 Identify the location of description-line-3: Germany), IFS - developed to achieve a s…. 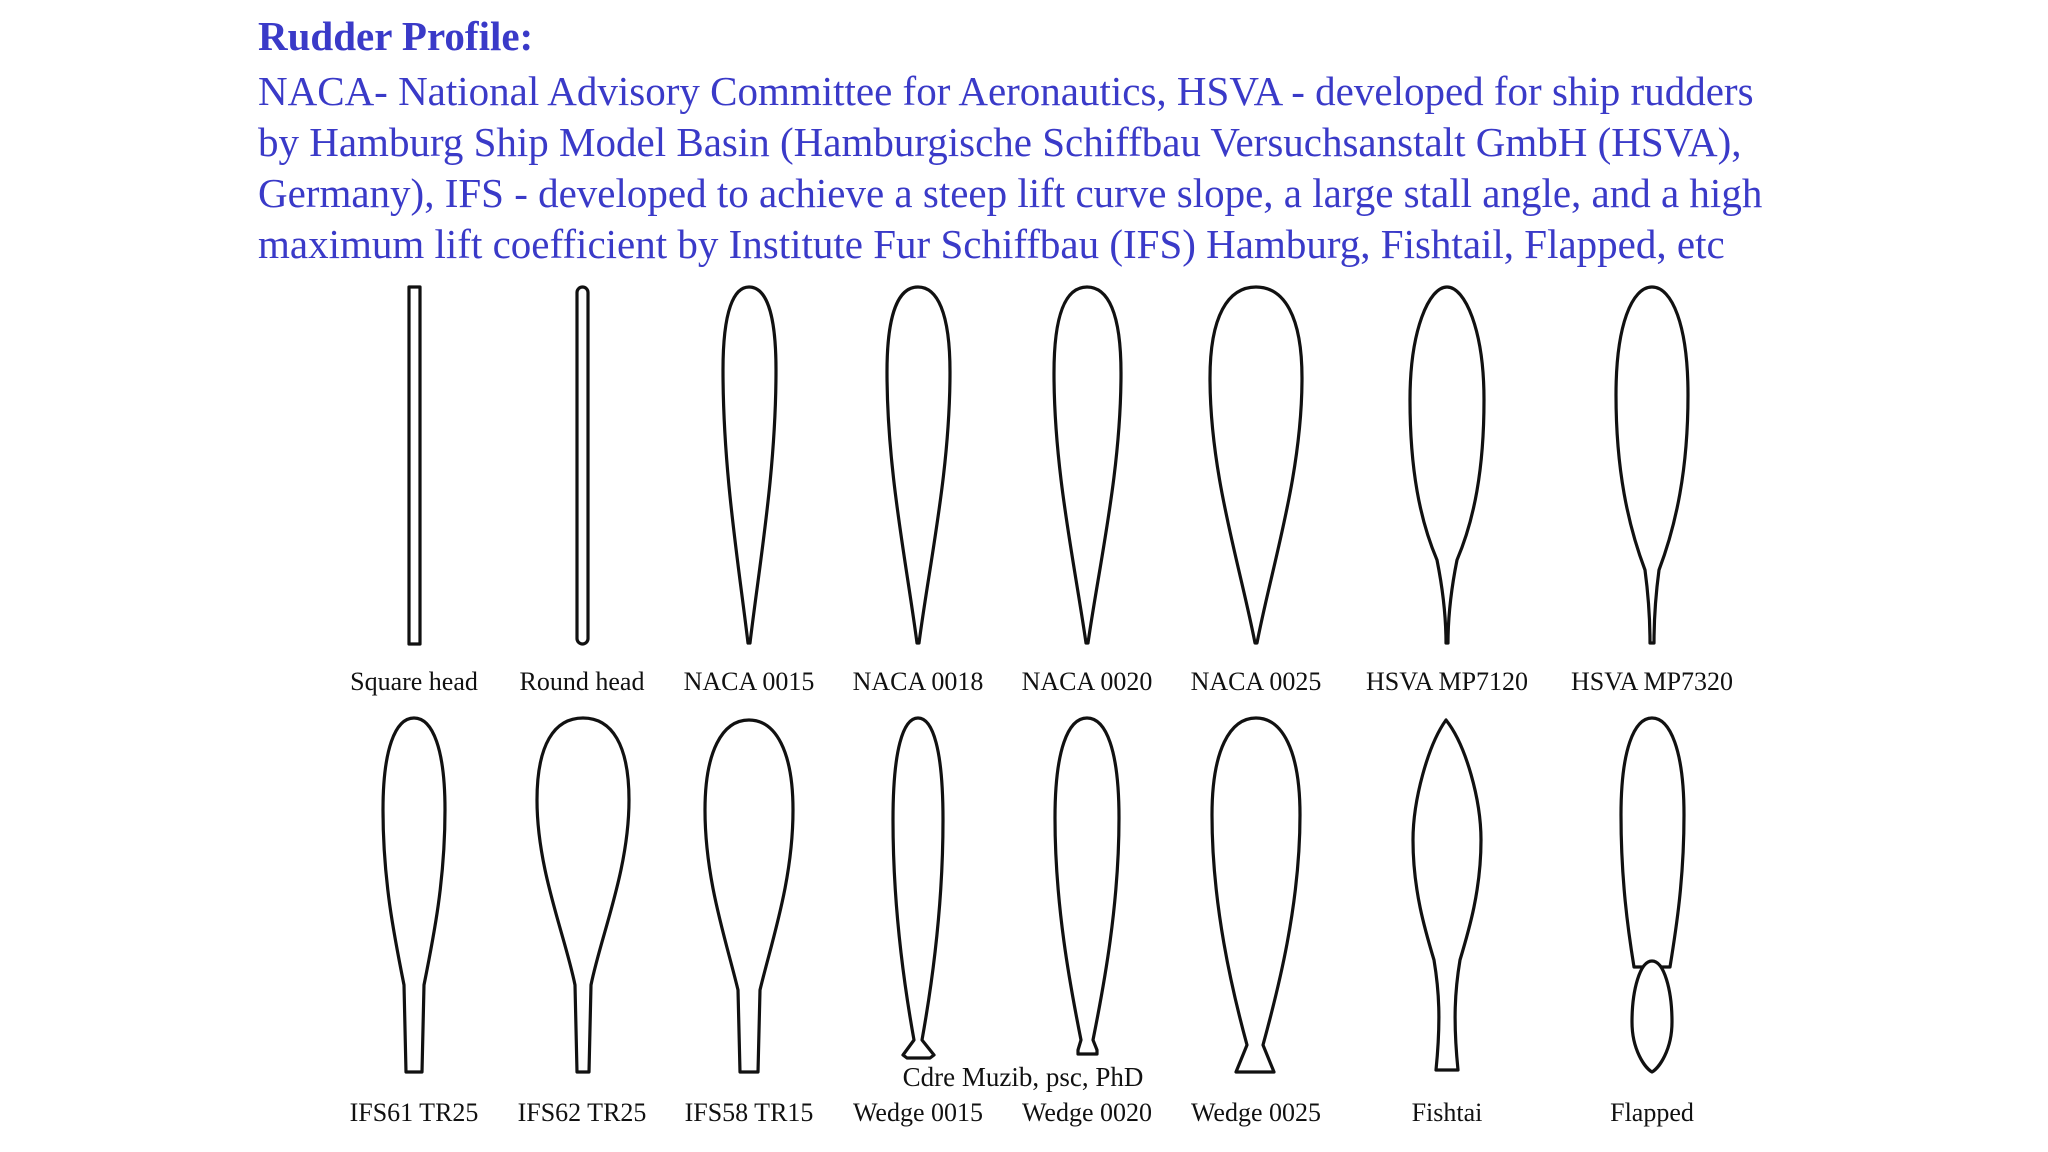
(1010, 193).